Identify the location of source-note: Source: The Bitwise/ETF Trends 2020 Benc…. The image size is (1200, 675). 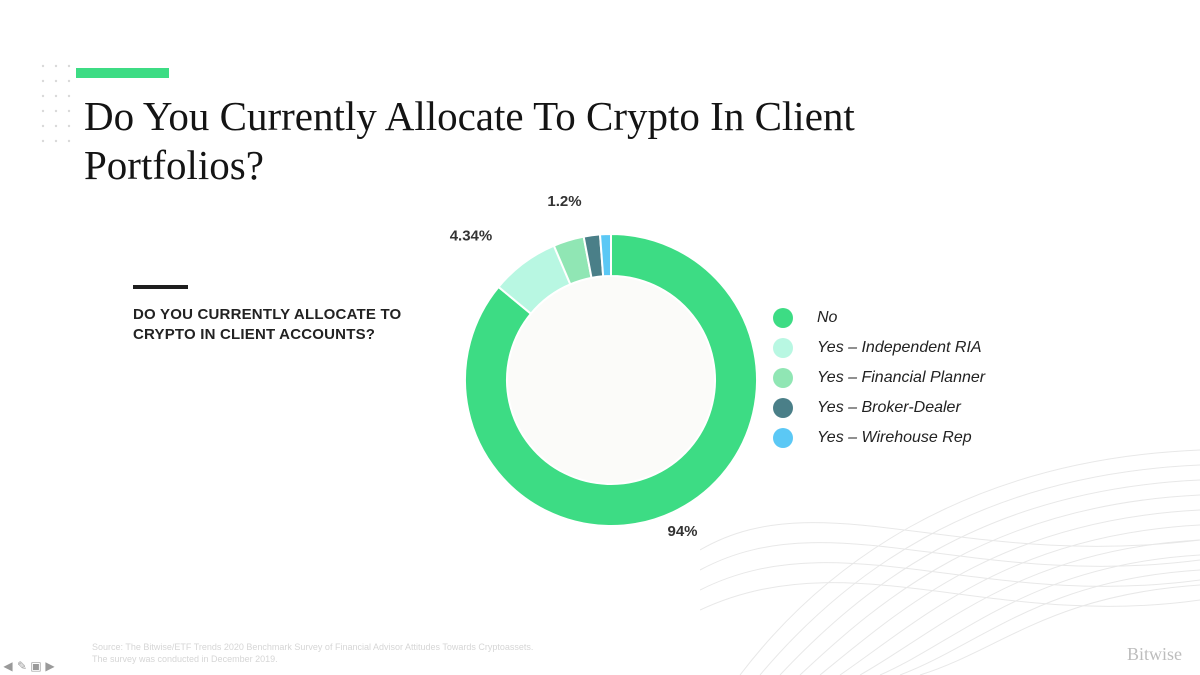
(312, 653).